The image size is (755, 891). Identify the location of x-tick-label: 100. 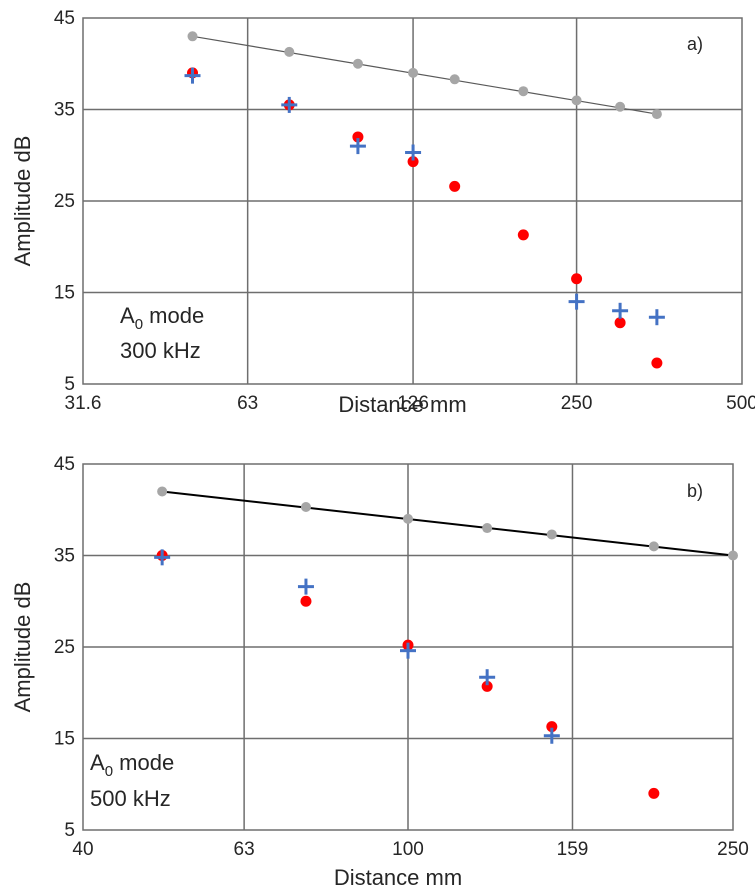
(408, 849).